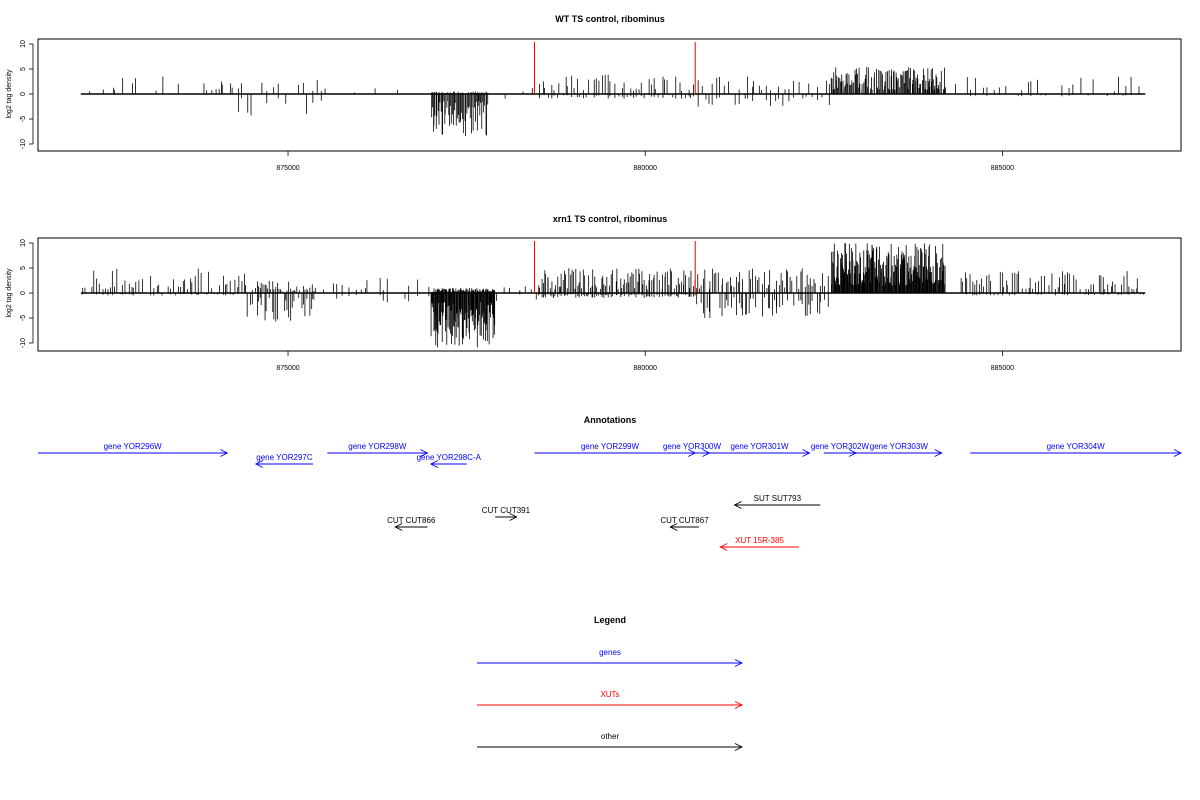  I want to click on annotation-feature: gene YOR298W, so click(378, 449).